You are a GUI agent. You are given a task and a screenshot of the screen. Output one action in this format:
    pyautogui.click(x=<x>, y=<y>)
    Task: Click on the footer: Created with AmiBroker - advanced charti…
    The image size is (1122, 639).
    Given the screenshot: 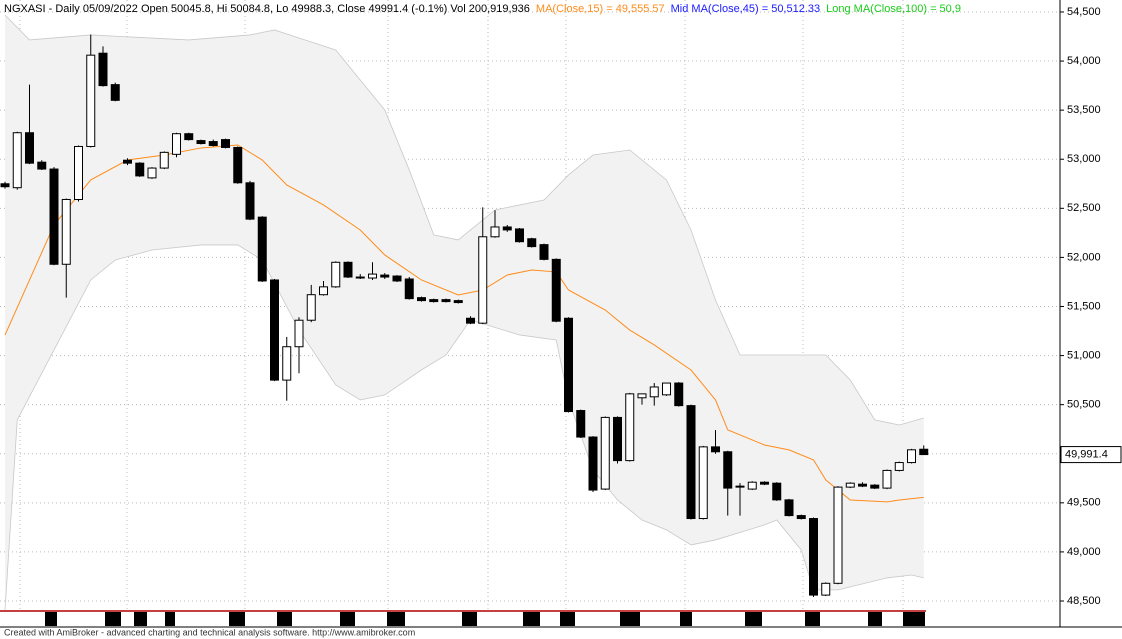 What is the action you would take?
    pyautogui.click(x=209, y=632)
    